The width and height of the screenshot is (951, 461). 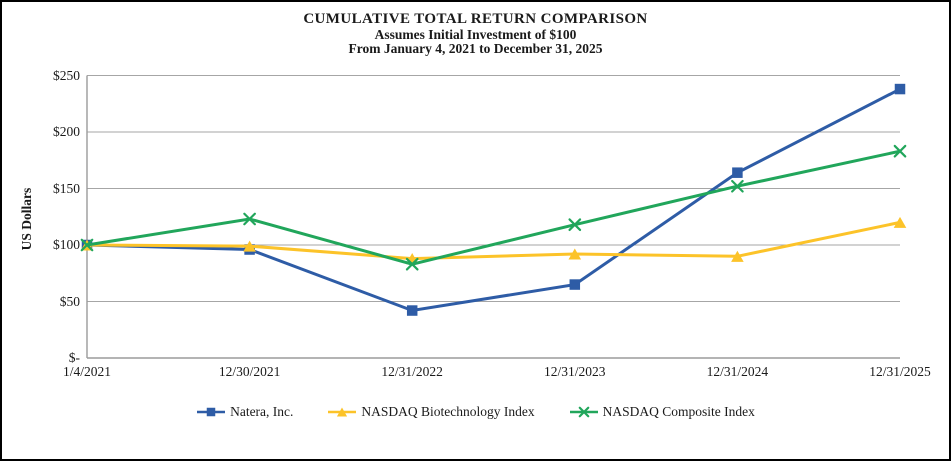 I want to click on legend-item-nasdaq-composite-index: NASDAQ Composite Index, so click(x=662, y=412).